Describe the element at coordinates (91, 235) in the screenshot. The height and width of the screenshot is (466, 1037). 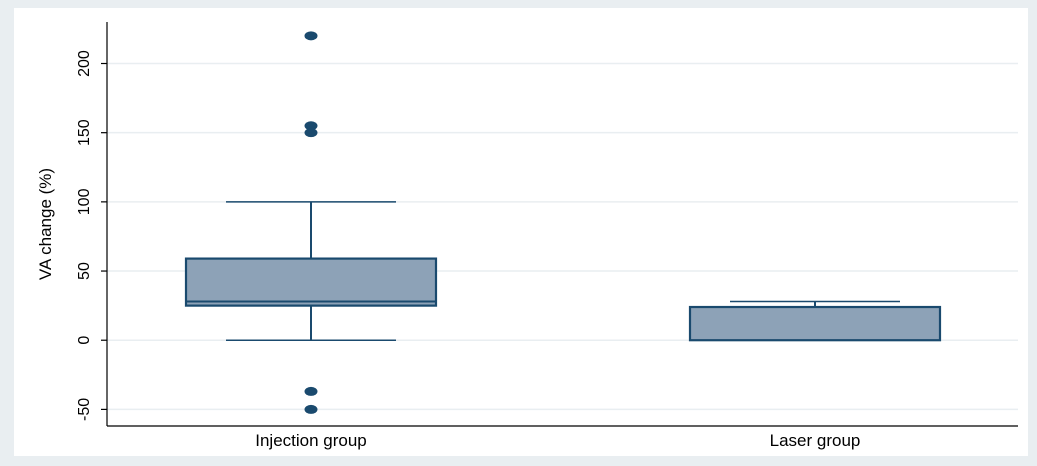
I see `y-tick-layer: -50 0 50 100 150 200` at that location.